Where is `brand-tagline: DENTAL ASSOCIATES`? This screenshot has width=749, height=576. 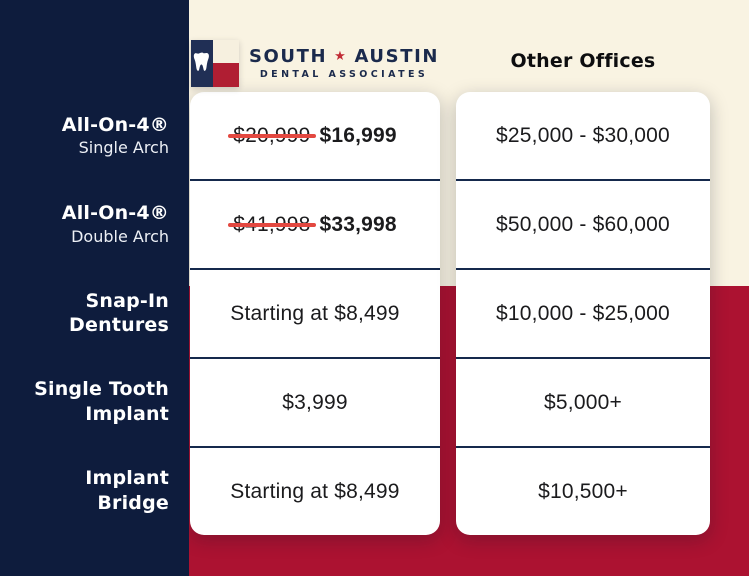
brand-tagline: DENTAL ASSOCIATES is located at coordinates (344, 74).